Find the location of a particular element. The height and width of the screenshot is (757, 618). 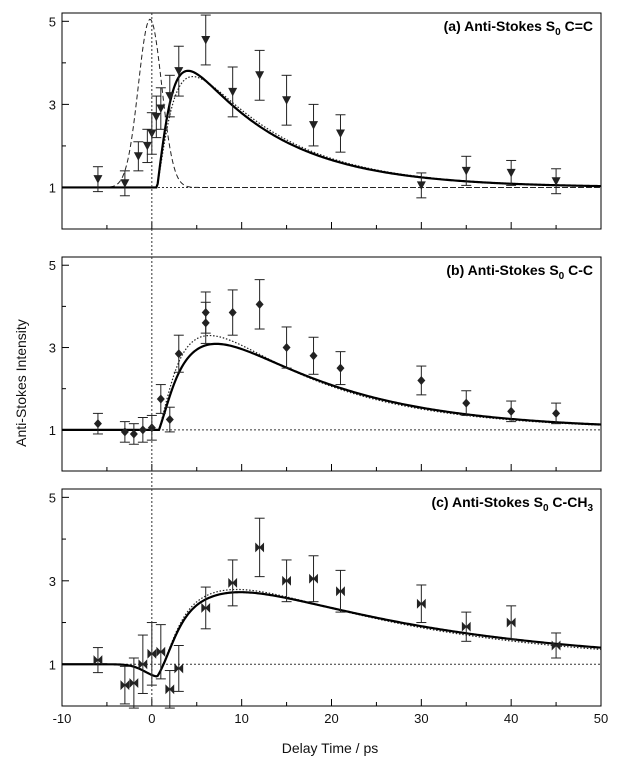

x-tick-label: 20 is located at coordinates (331, 718).